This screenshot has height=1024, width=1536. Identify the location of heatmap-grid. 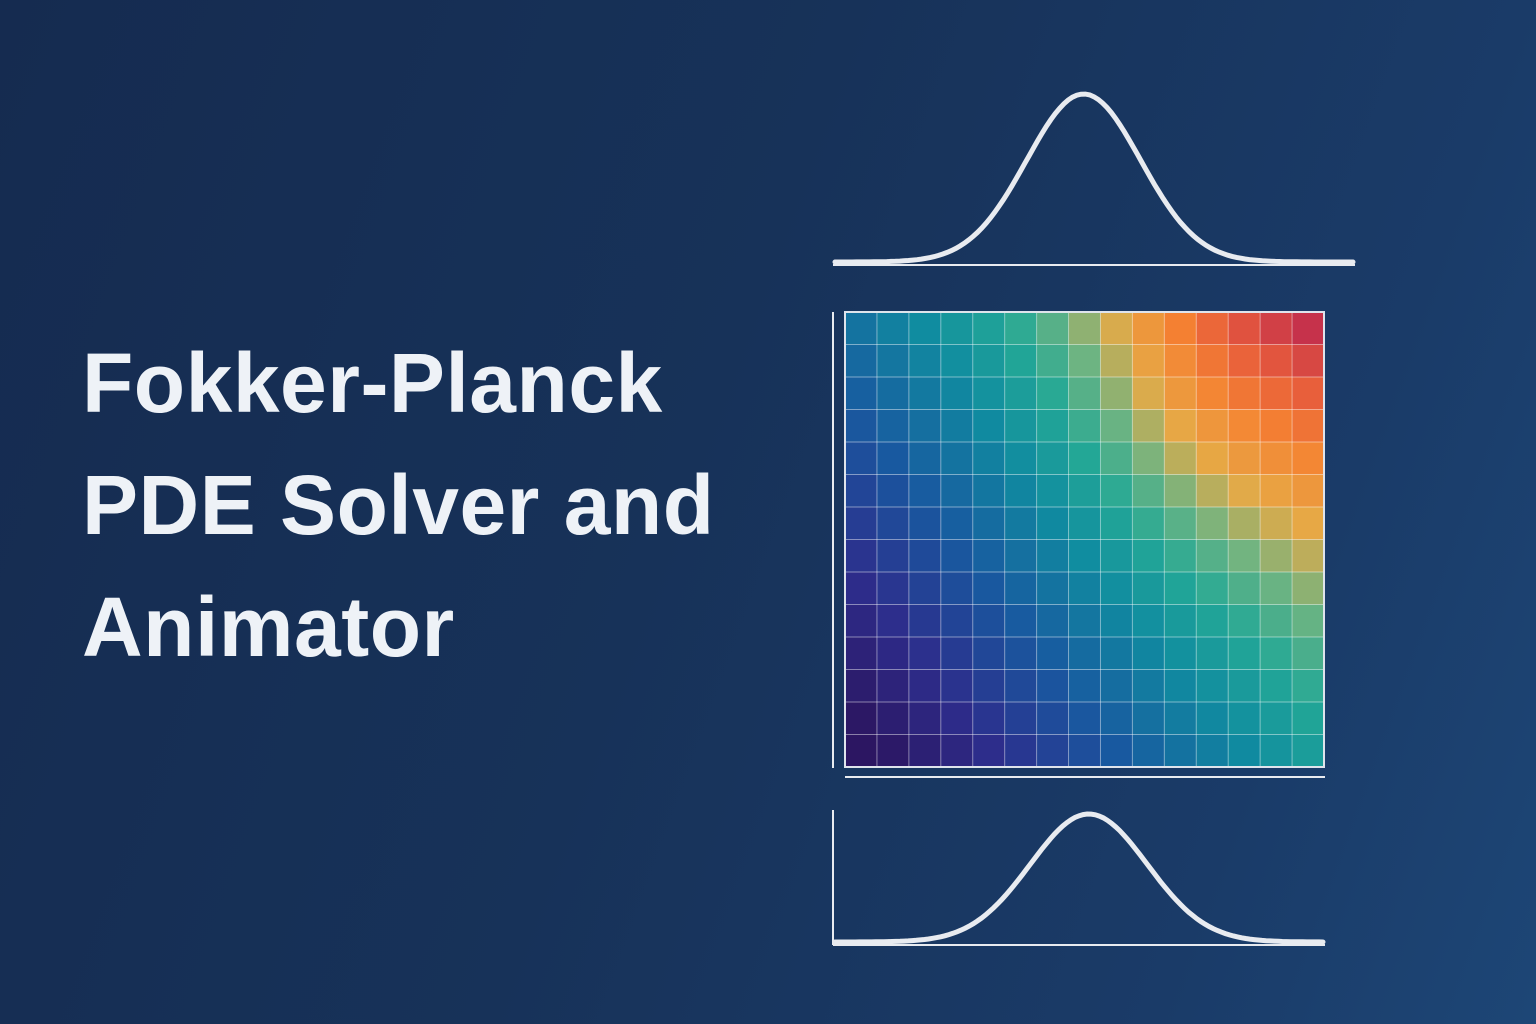
(1085, 540).